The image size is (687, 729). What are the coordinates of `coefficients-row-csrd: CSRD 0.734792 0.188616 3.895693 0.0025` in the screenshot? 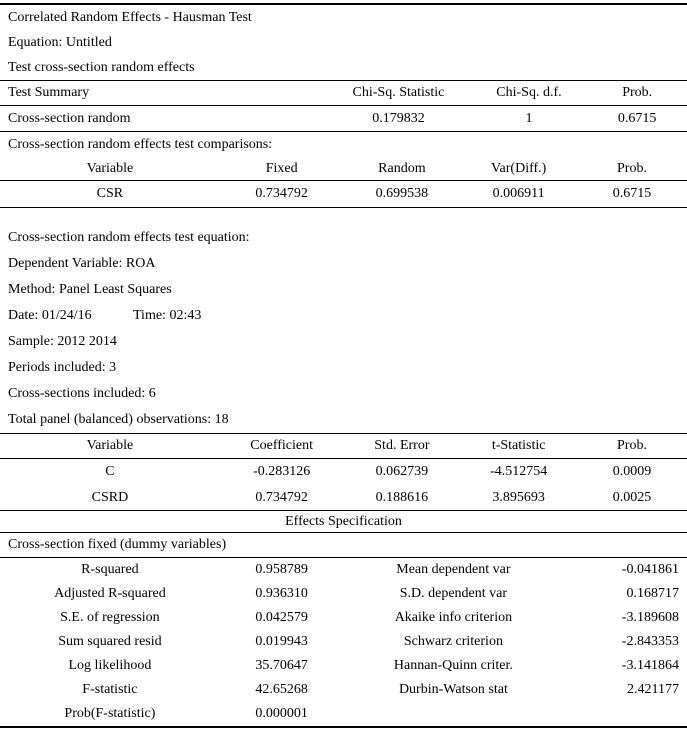 It's located at (343, 497).